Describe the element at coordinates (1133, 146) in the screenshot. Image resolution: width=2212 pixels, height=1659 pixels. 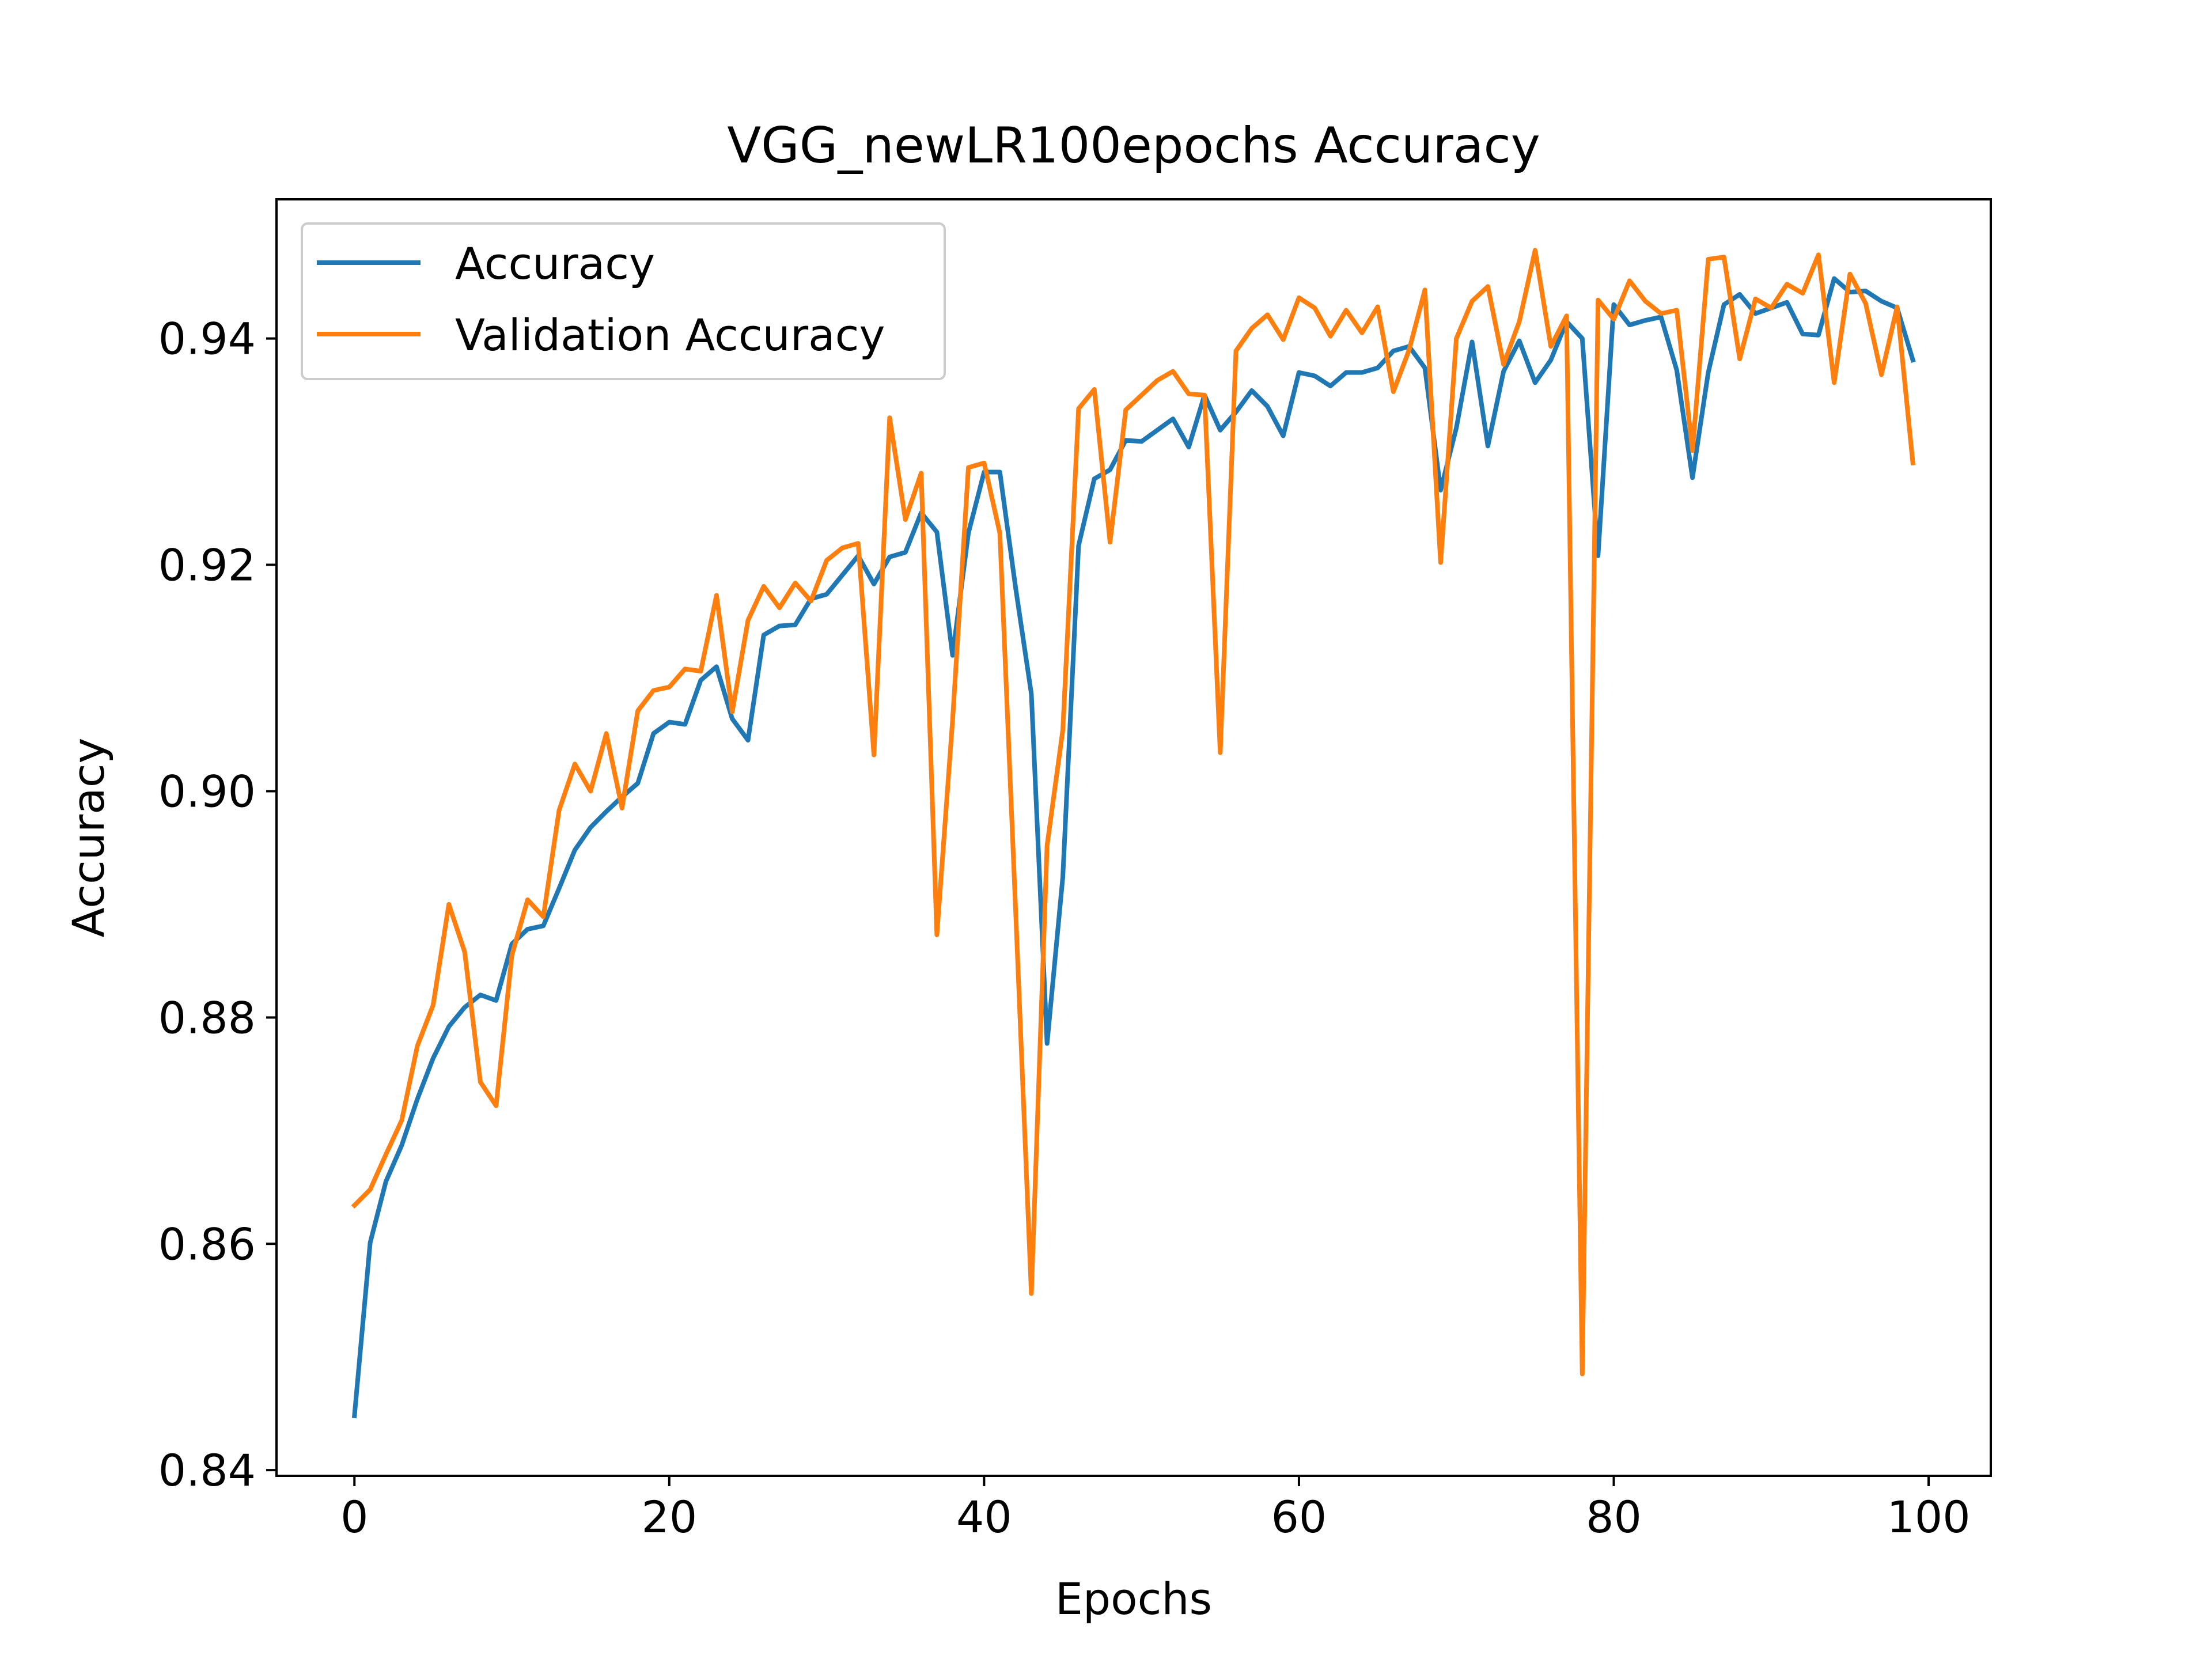
I see `chart-title: VGG_newLR100epochs Accuracy` at that location.